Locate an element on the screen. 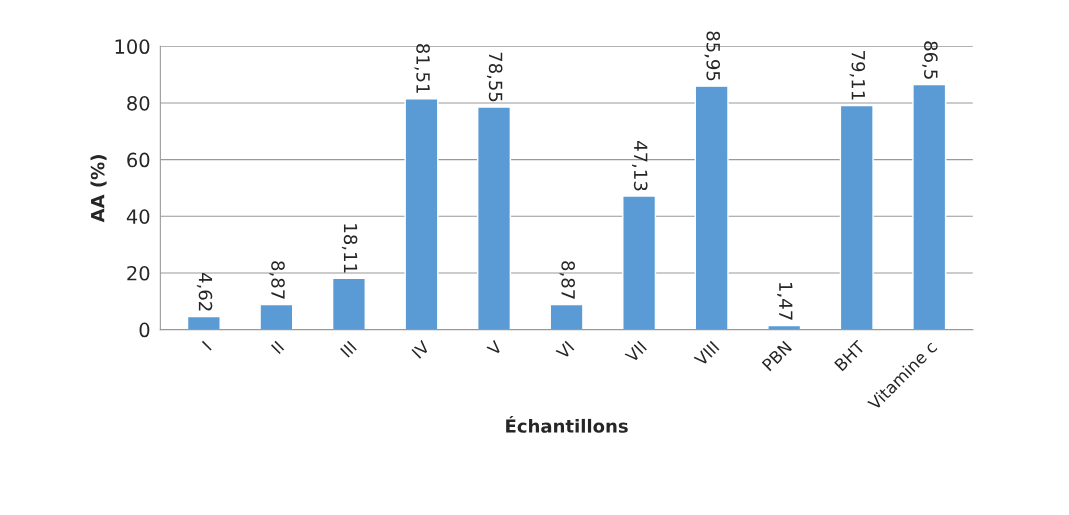 This screenshot has height=515, width=1069. data-label: 1,47 is located at coordinates (785, 301).